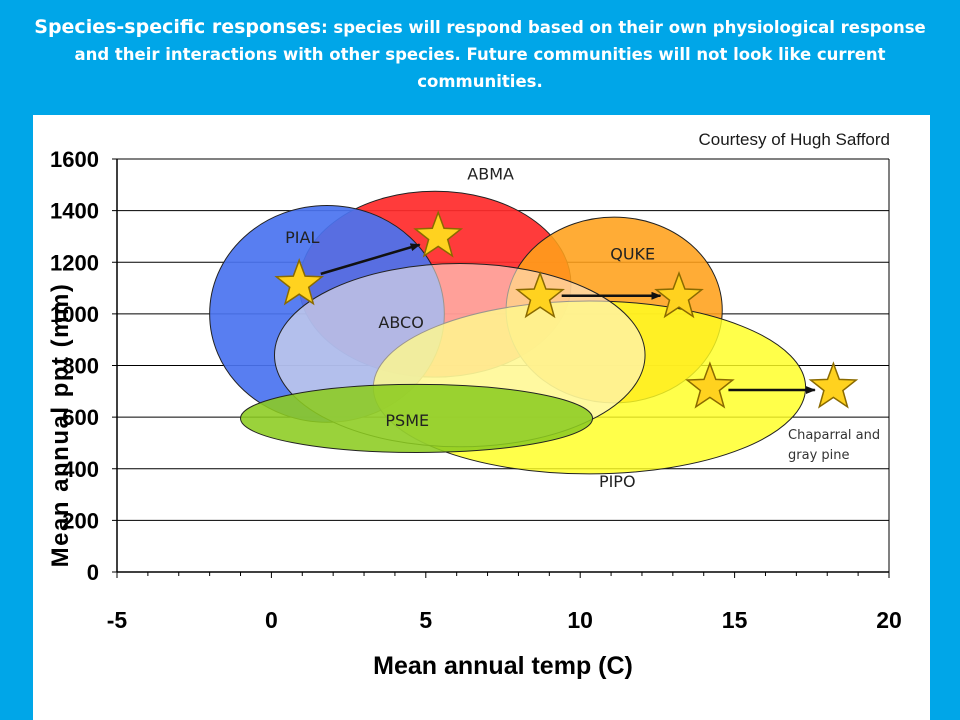 This screenshot has width=960, height=720. Describe the element at coordinates (80, 417) in the screenshot. I see `y-tick-label: 600` at that location.